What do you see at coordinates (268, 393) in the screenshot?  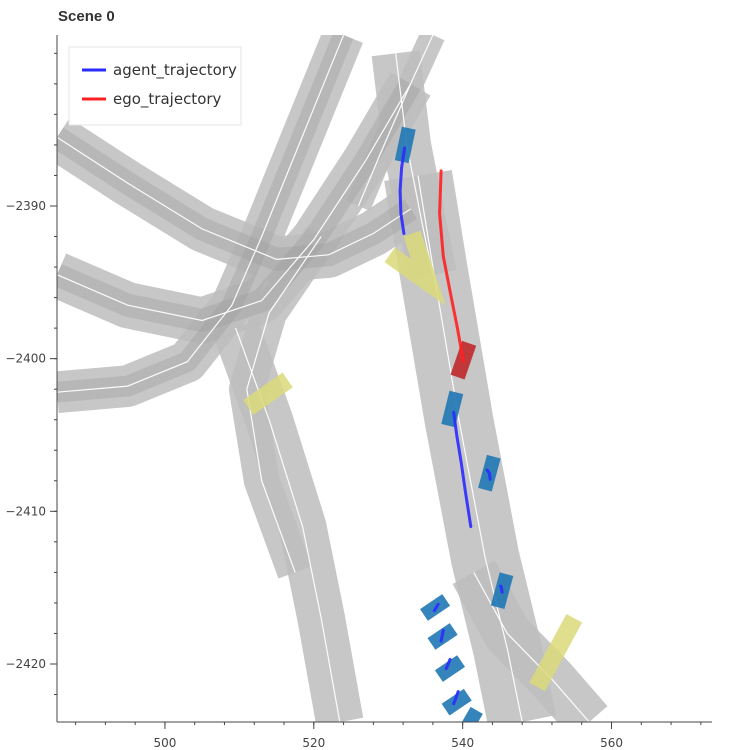 I see `crosswalk-left` at bounding box center [268, 393].